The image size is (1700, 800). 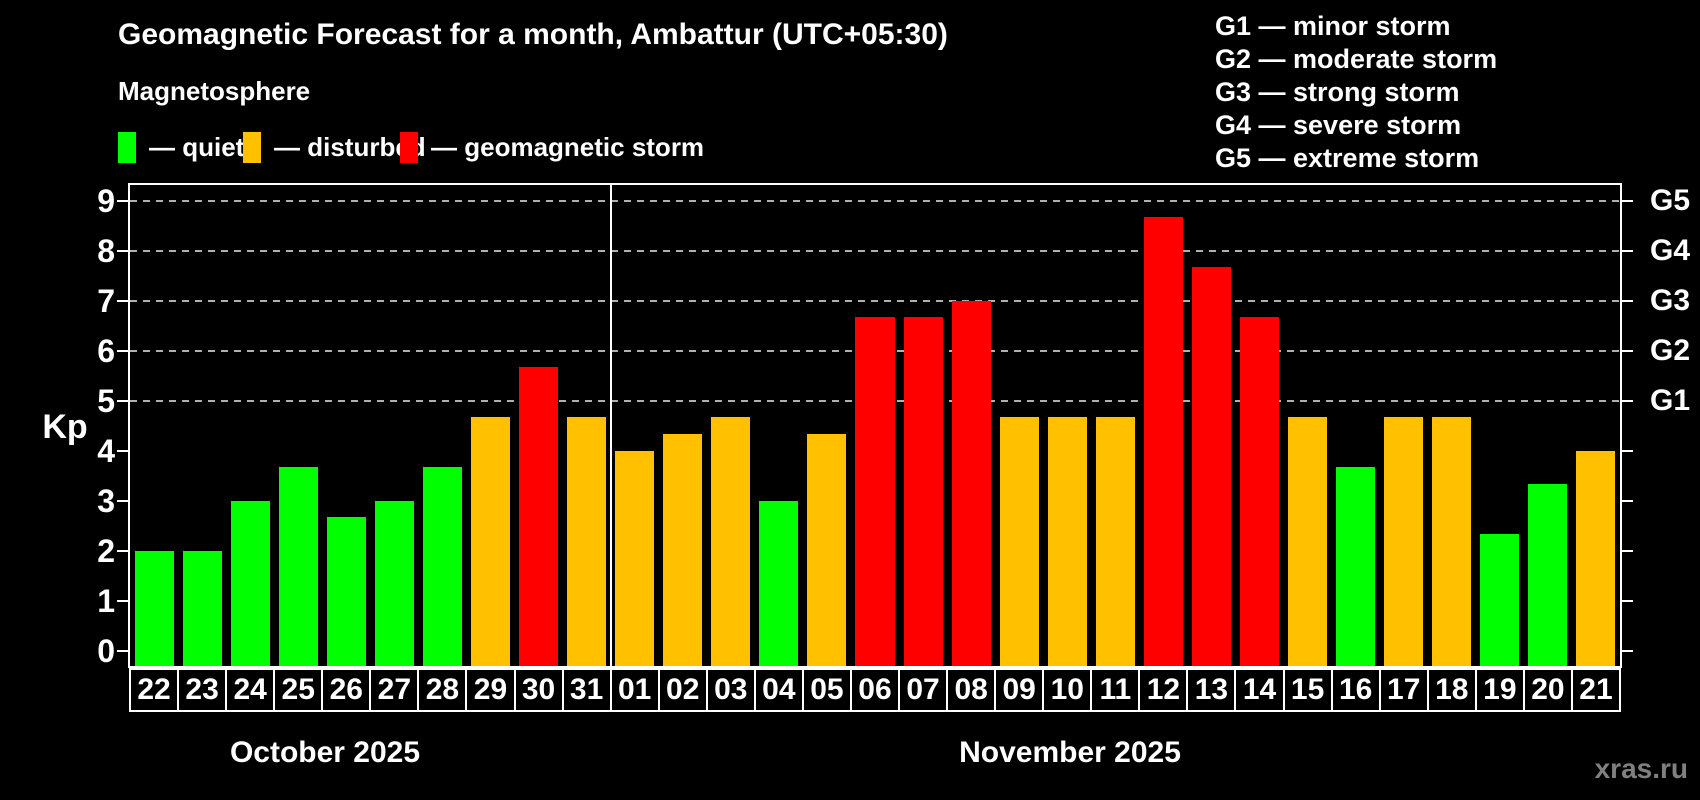 What do you see at coordinates (1070, 752) in the screenshot?
I see `month-label-november: November 2025` at bounding box center [1070, 752].